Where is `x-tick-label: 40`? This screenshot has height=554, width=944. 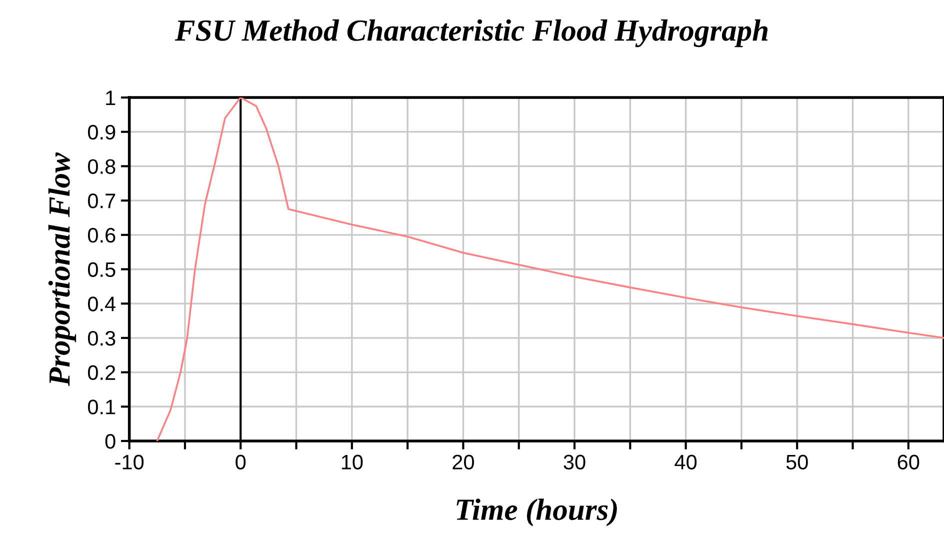
x-tick-label: 40 is located at coordinates (685, 462).